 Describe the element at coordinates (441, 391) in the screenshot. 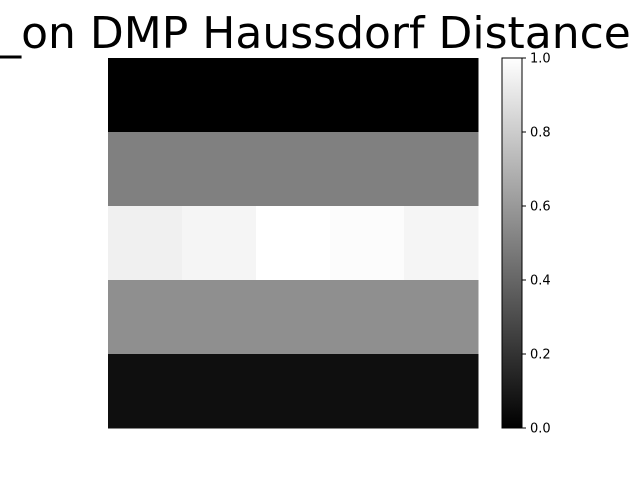

I see `heatmap-cell-r4-c4` at that location.